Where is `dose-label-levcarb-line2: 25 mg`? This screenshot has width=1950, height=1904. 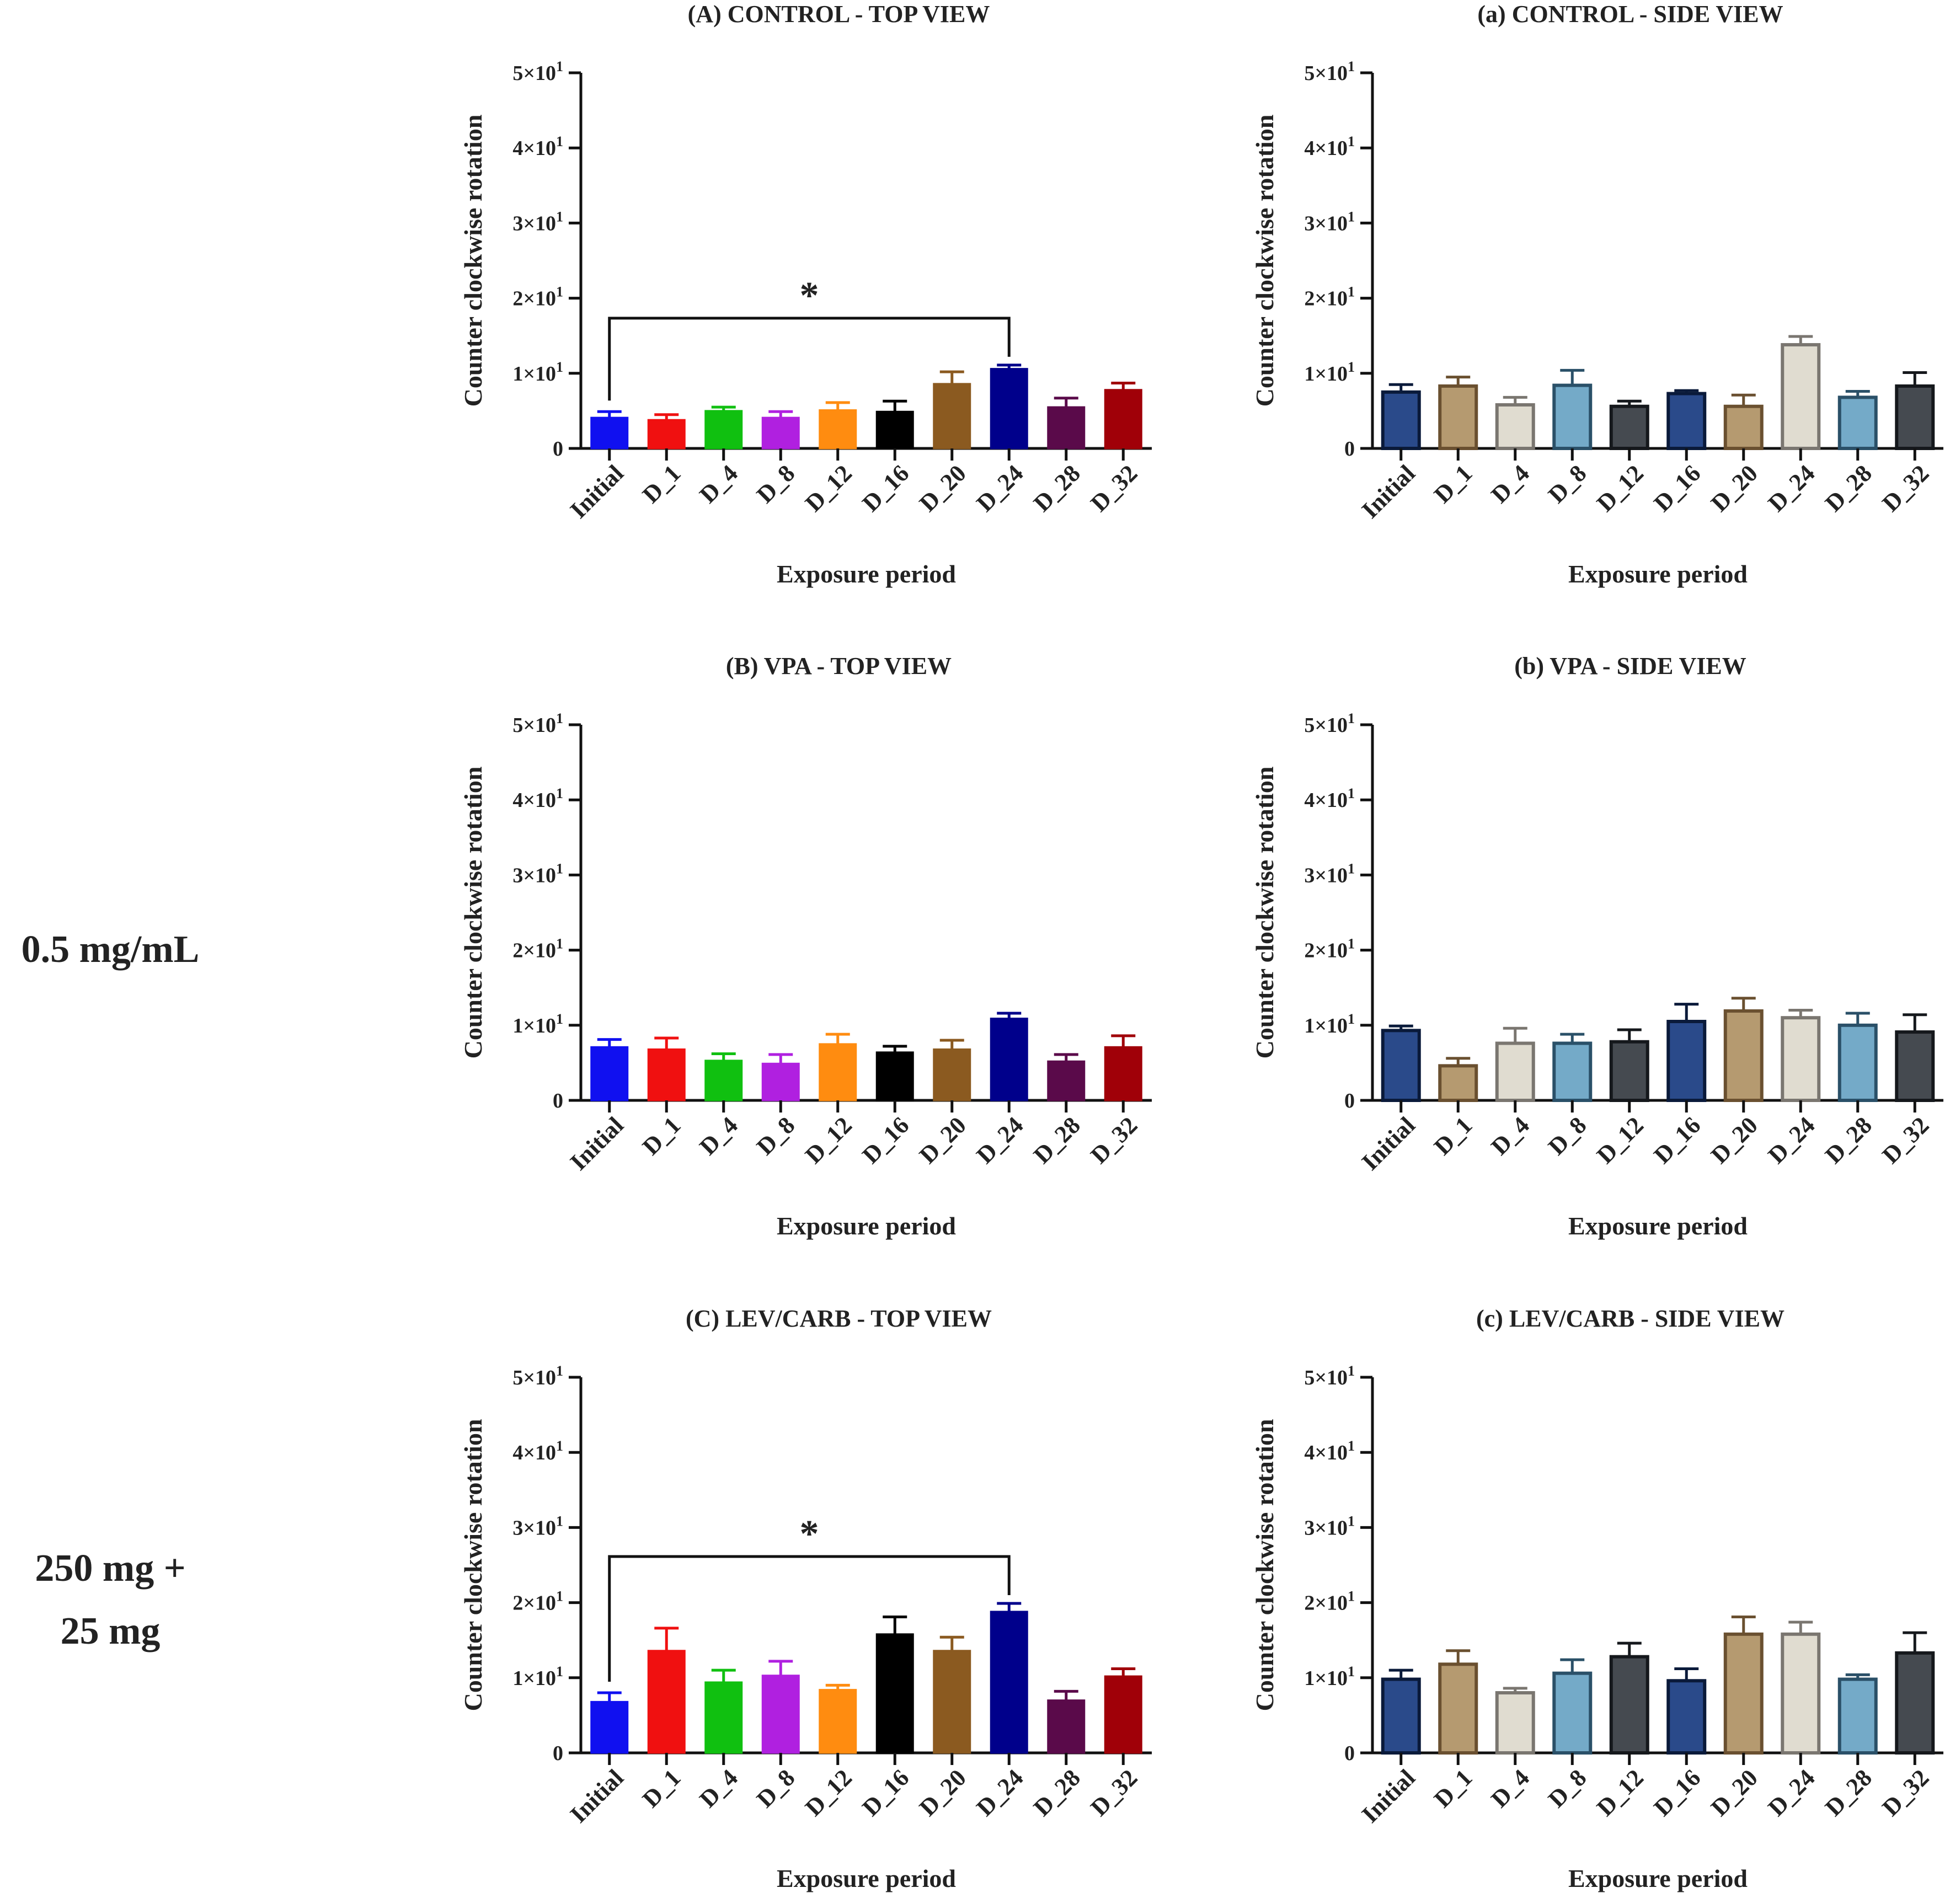
dose-label-levcarb-line2: 25 mg is located at coordinates (111, 1631).